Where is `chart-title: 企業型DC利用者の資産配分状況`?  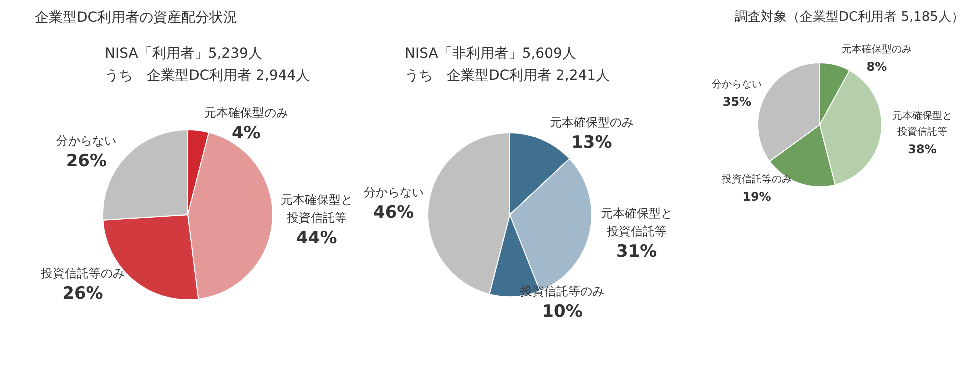 chart-title: 企業型DC利用者の資産配分状況 is located at coordinates (136, 18).